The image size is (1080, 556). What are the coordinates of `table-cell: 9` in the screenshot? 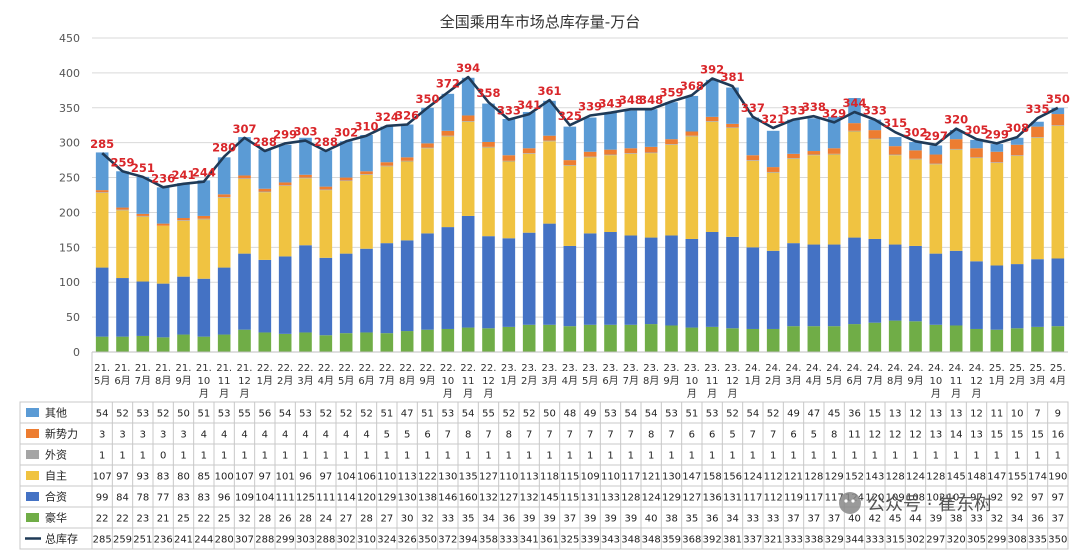 It's located at (1058, 414).